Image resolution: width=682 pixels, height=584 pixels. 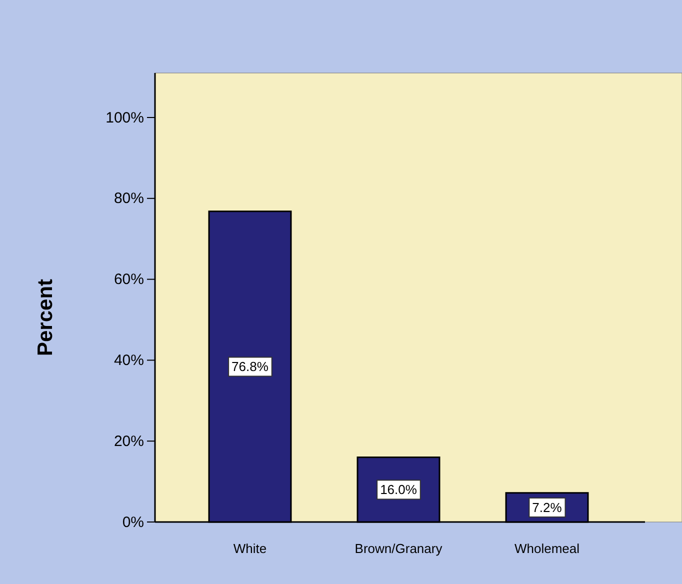 What do you see at coordinates (45, 317) in the screenshot?
I see `y-axis-title: Percent` at bounding box center [45, 317].